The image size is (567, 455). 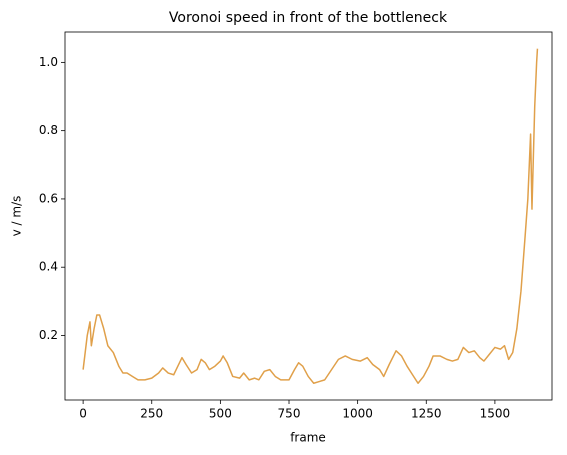 I want to click on x-tick-label: 250, so click(x=151, y=414).